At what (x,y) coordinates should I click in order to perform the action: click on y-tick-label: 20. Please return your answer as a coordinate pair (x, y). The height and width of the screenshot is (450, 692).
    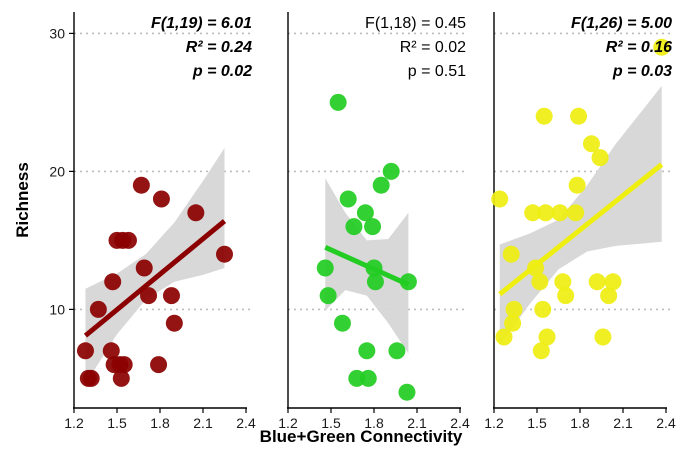
    Looking at the image, I should click on (57, 171).